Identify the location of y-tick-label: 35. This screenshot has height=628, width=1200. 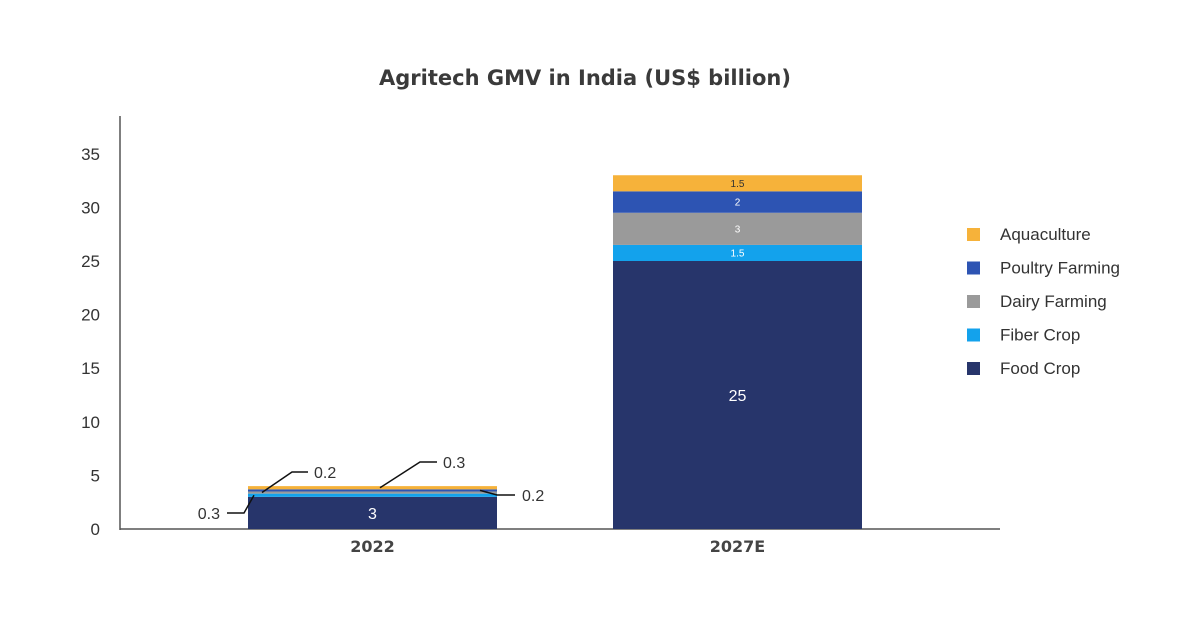
(90, 154).